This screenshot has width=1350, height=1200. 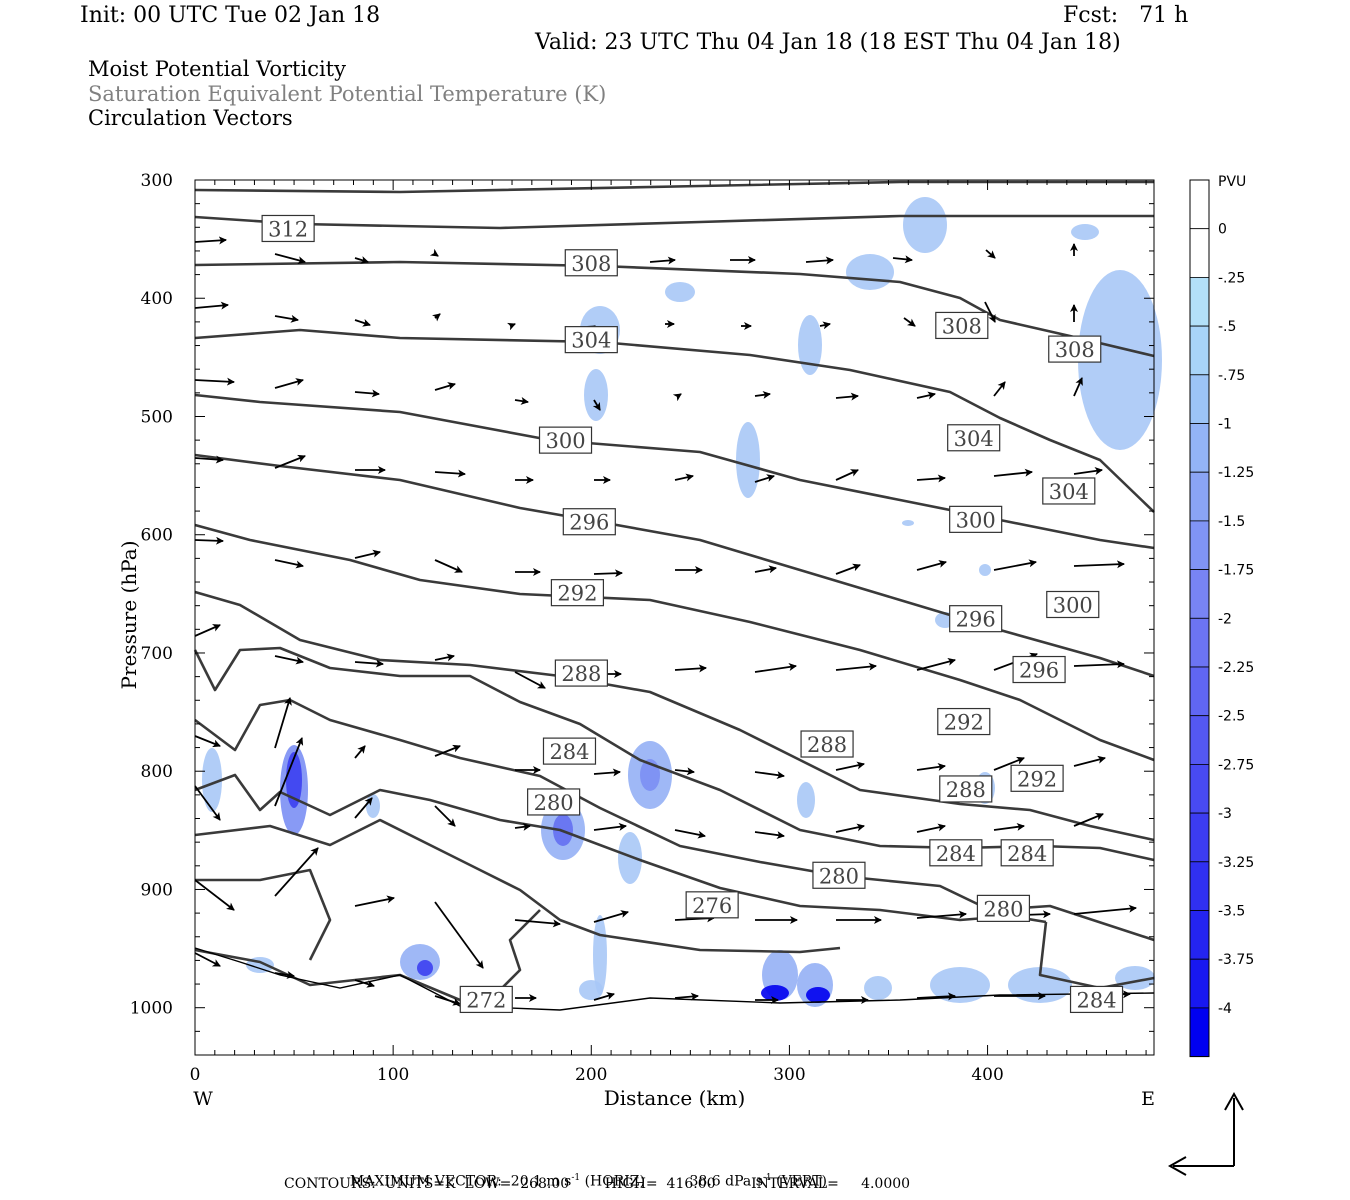 I want to click on horiz-tag: (HORIZ), so click(x=614, y=1181).